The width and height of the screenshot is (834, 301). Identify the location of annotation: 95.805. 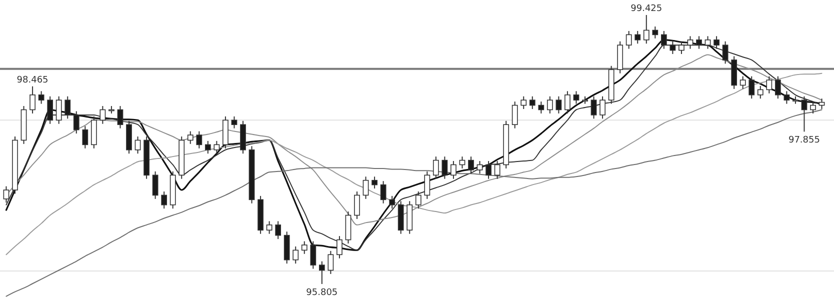
(322, 293).